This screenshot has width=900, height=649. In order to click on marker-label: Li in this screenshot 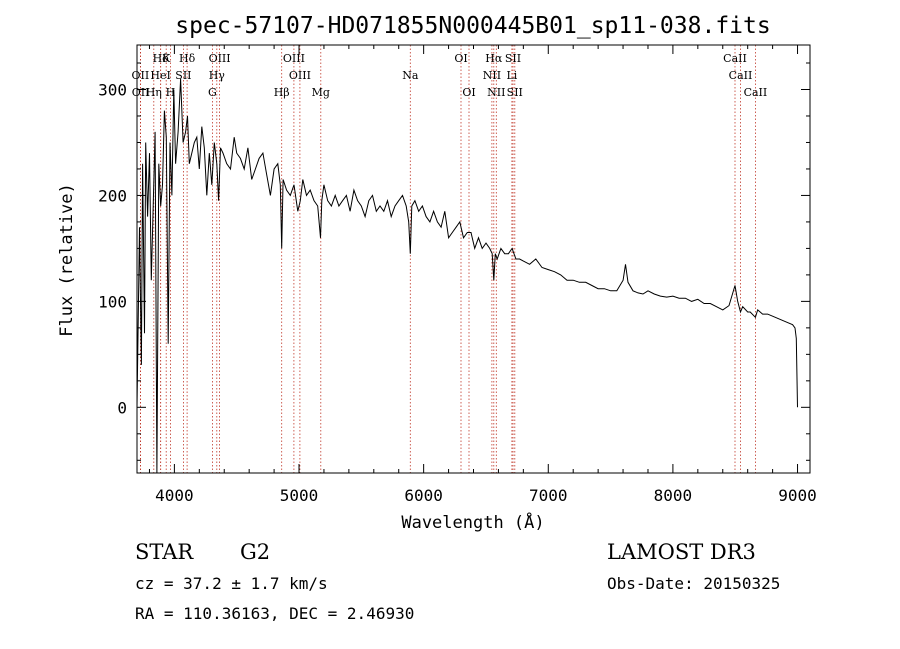, I will do `click(511, 75)`.